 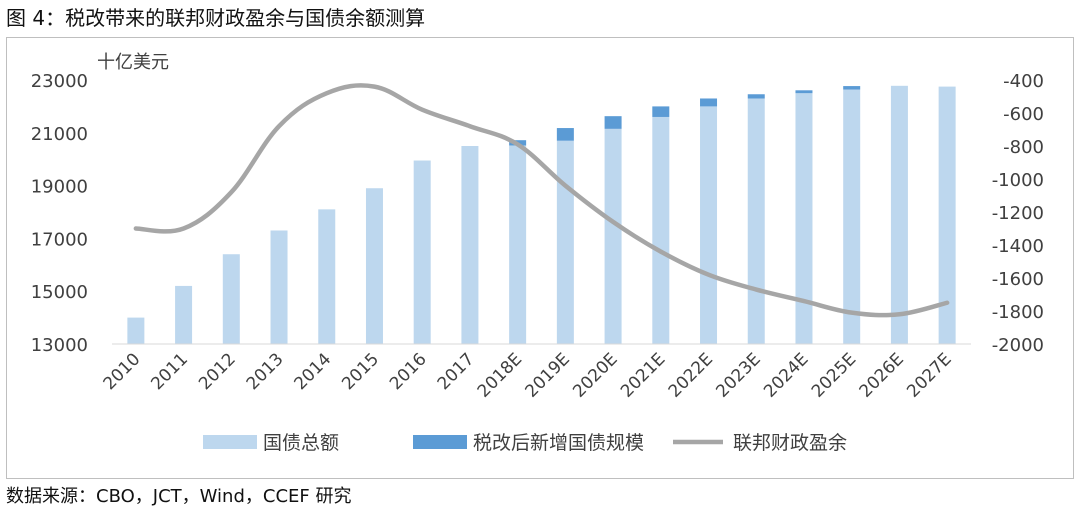 What do you see at coordinates (947, 215) in the screenshot?
I see `bar-total-2027E` at bounding box center [947, 215].